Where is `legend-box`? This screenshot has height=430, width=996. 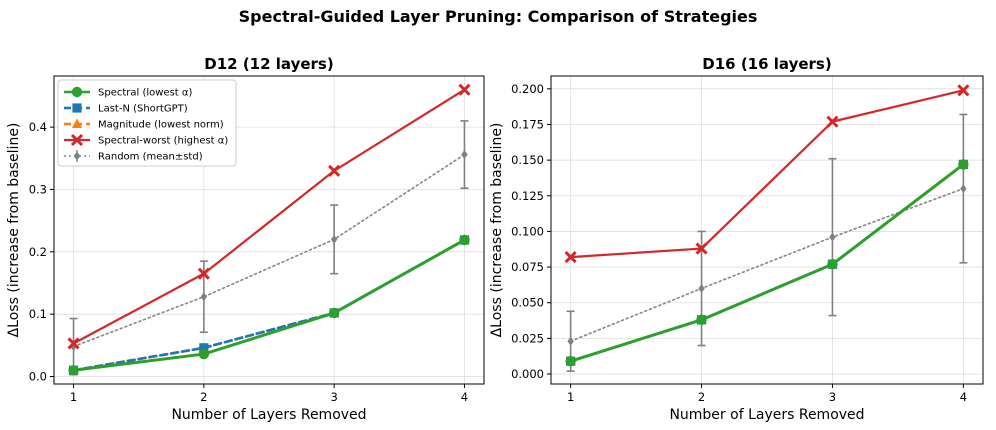
legend-box is located at coordinates (147, 123).